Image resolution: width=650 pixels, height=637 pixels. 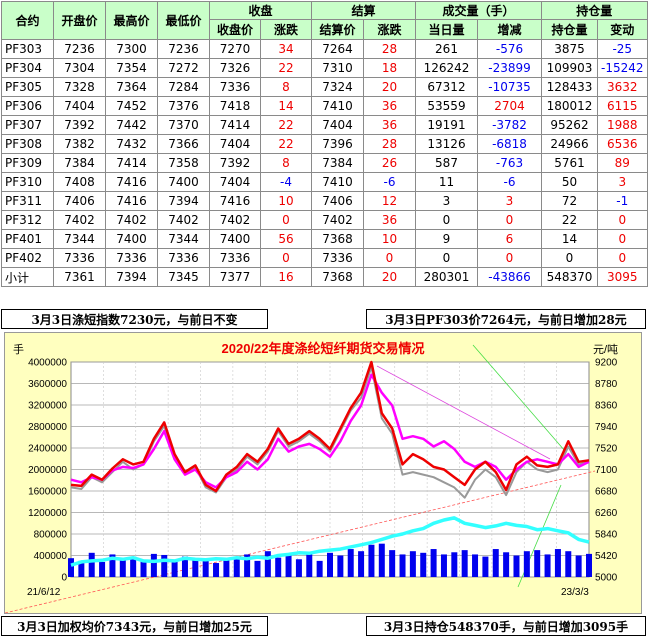 I want to click on cell-settle-chg: 18, so click(x=389, y=68).